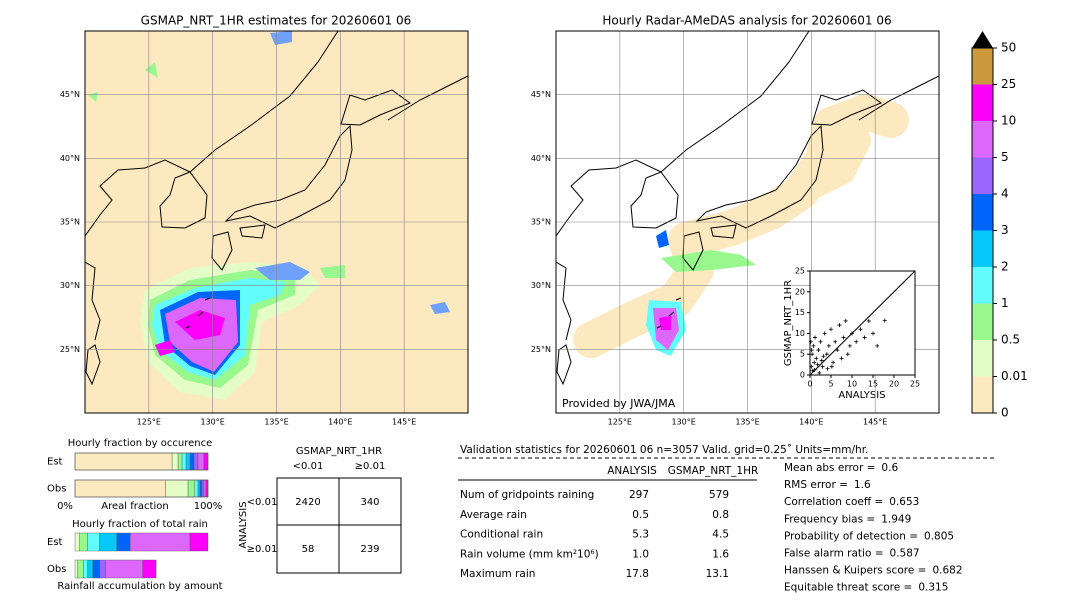  Describe the element at coordinates (262, 549) in the screenshot. I see `row-label: ≥0.01` at that location.